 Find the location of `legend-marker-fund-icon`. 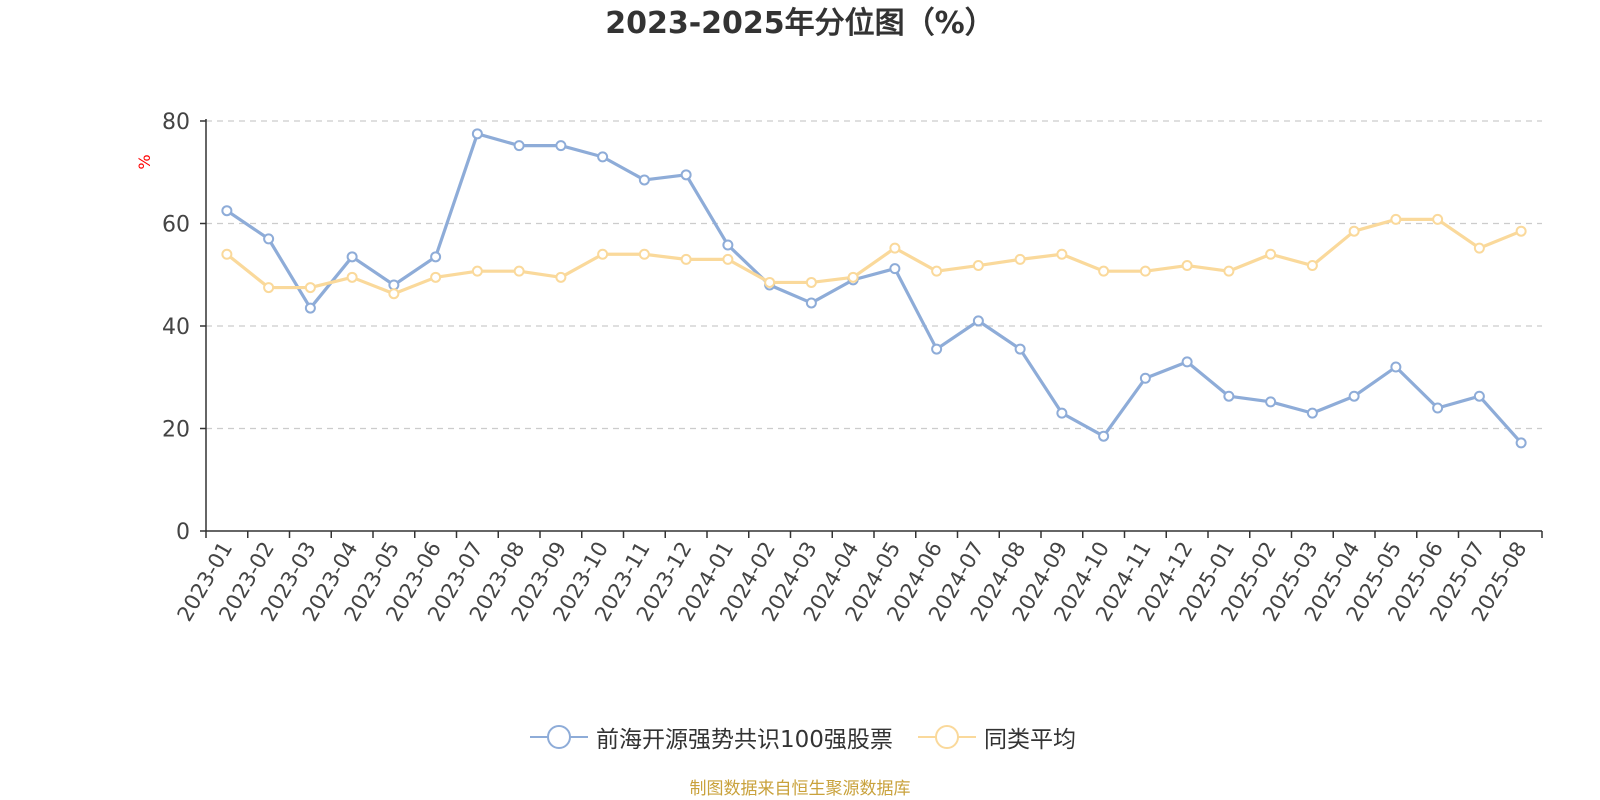

legend-marker-fund-icon is located at coordinates (559, 737).